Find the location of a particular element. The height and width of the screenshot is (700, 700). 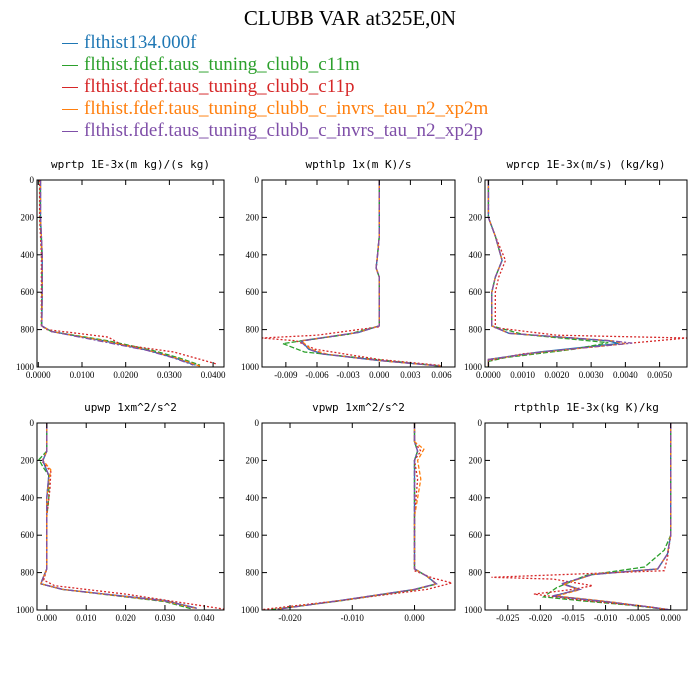

x-tick-label: 0.003 is located at coordinates (410, 375).